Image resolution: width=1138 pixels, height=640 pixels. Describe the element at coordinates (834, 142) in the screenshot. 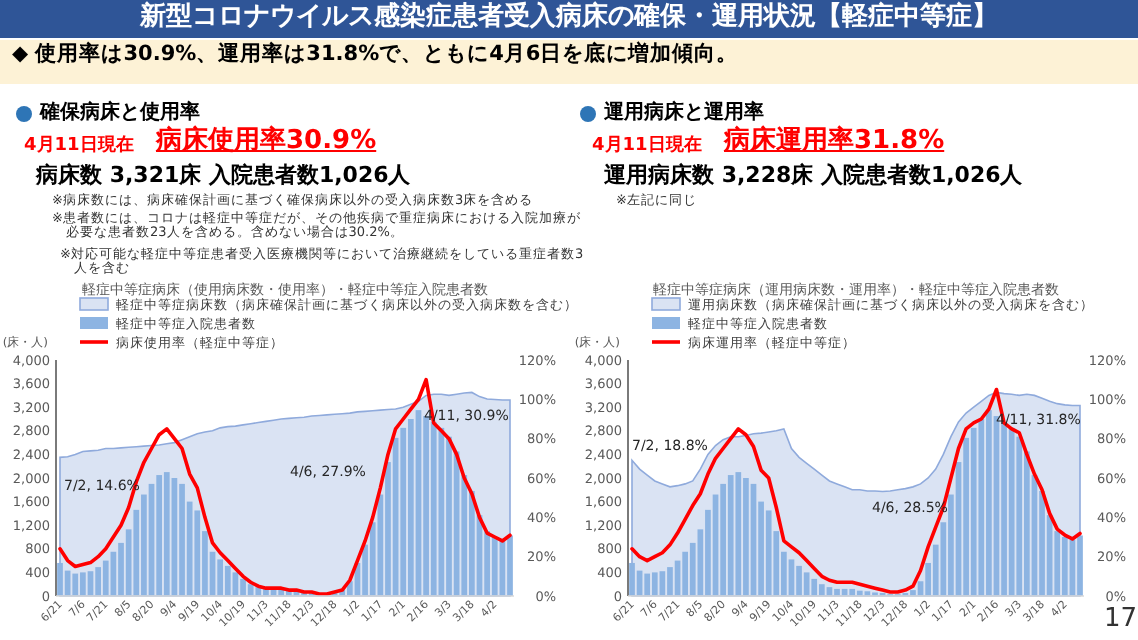

I see `text: 病床運用率31.8%` at that location.